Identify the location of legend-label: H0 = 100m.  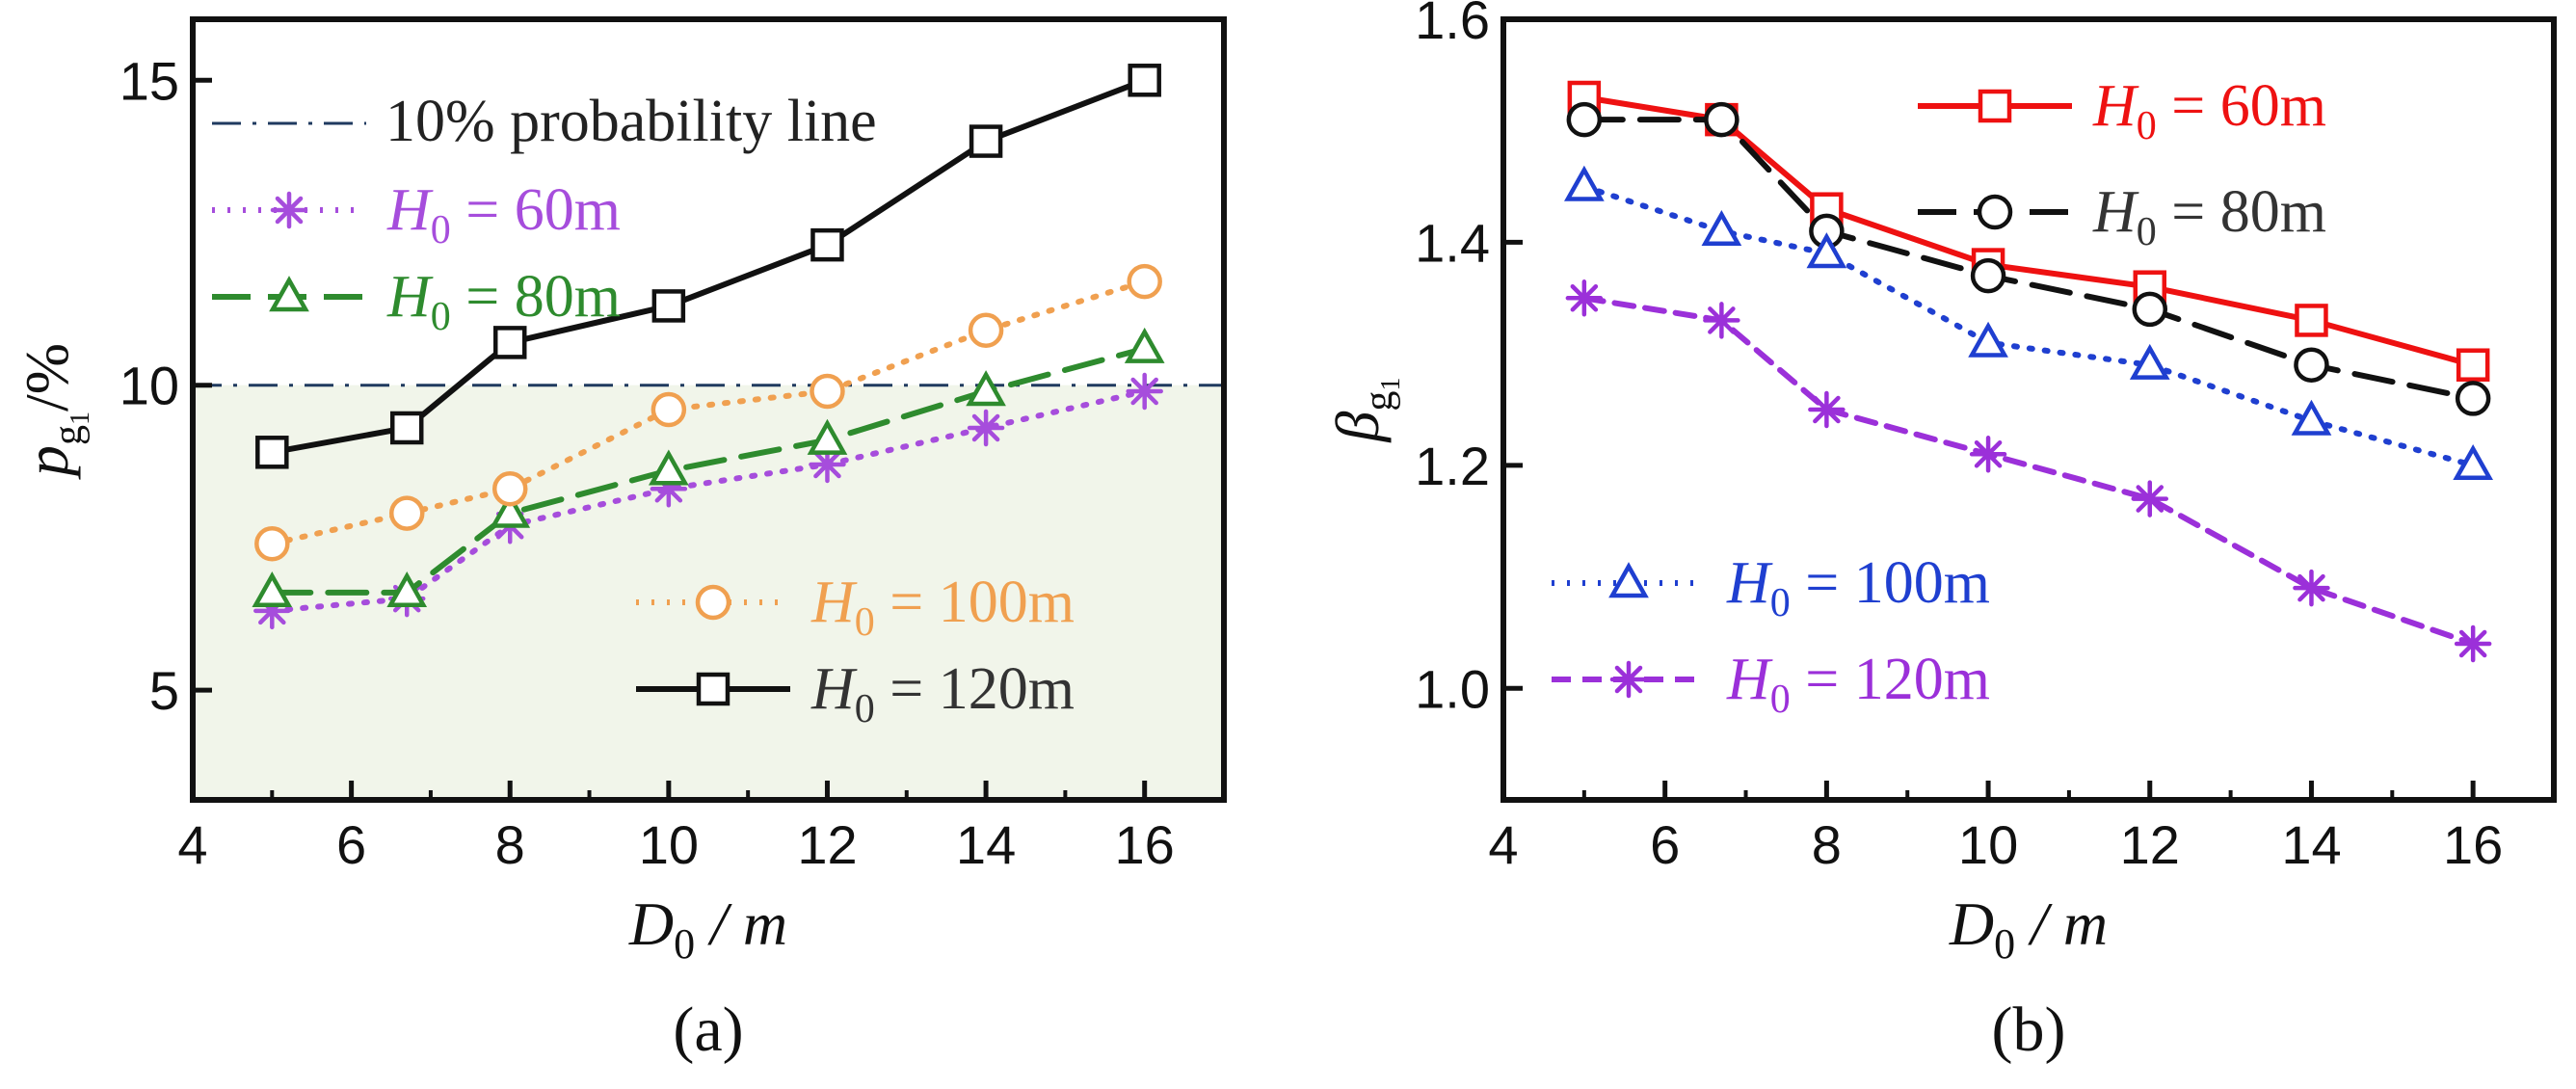
(1858, 587).